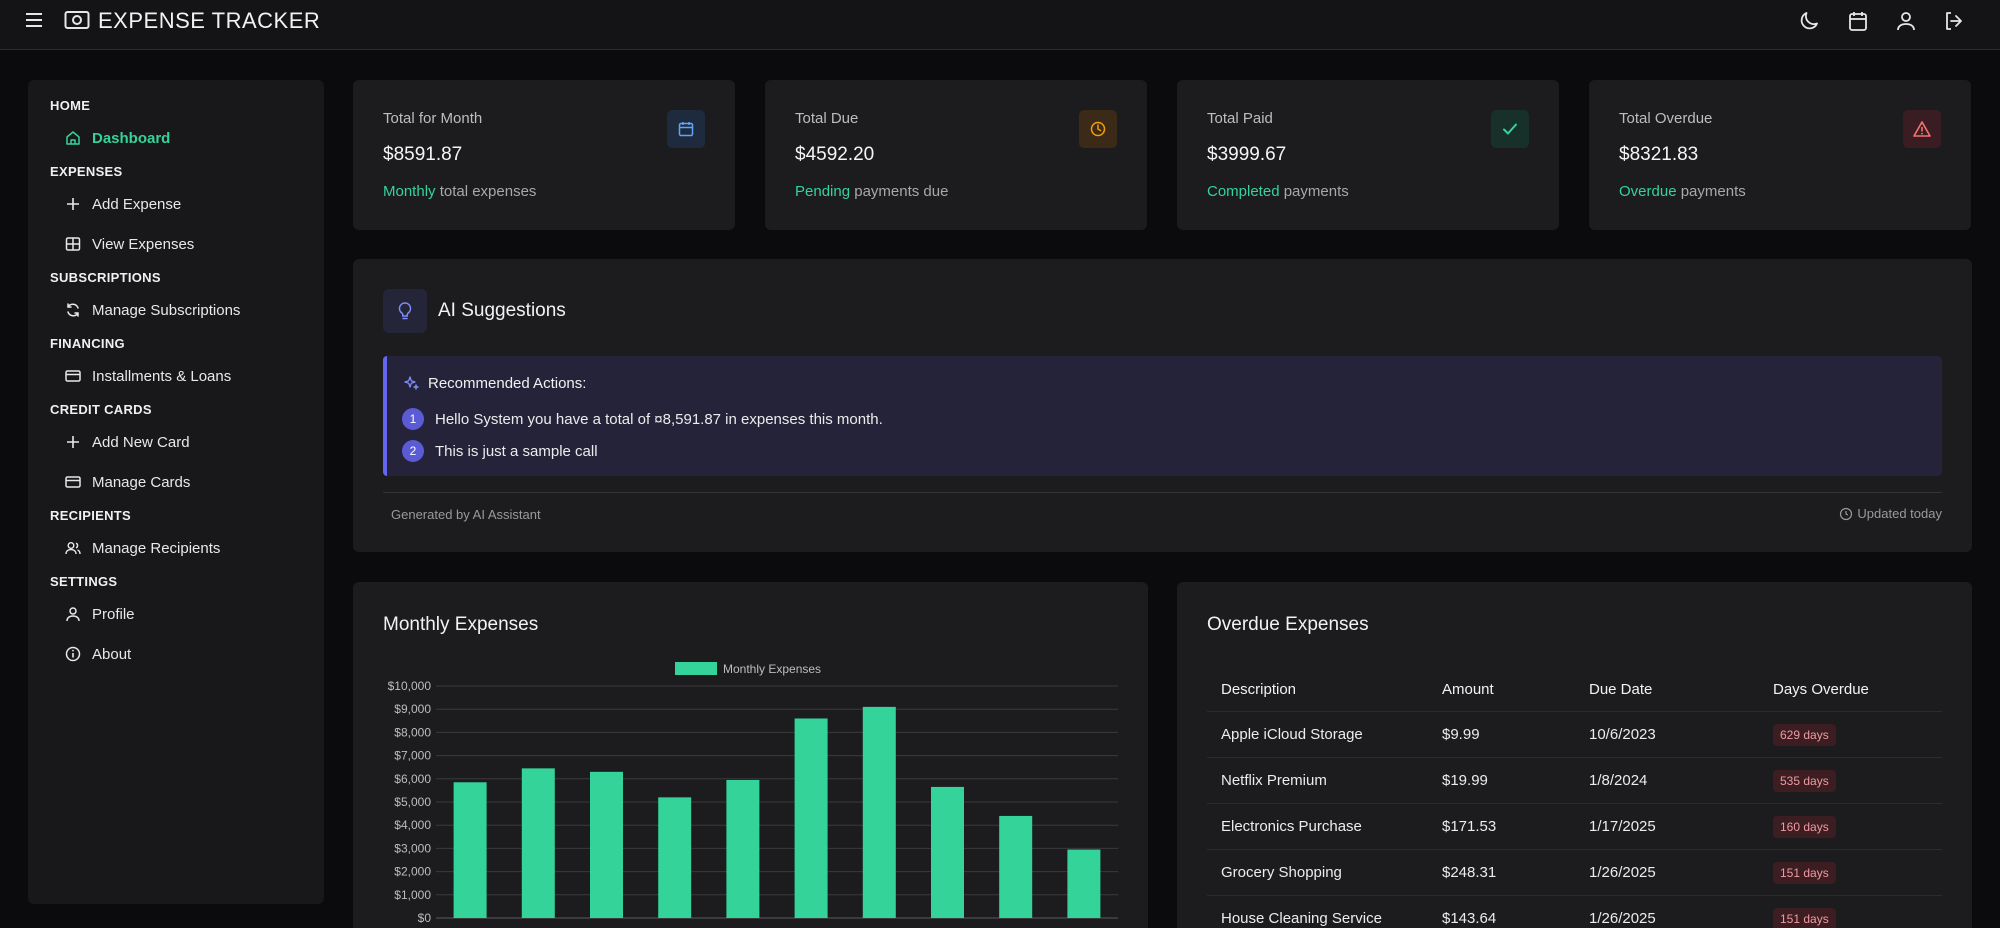  I want to click on sidebar-item-label: Manage Recipients, so click(156, 548).